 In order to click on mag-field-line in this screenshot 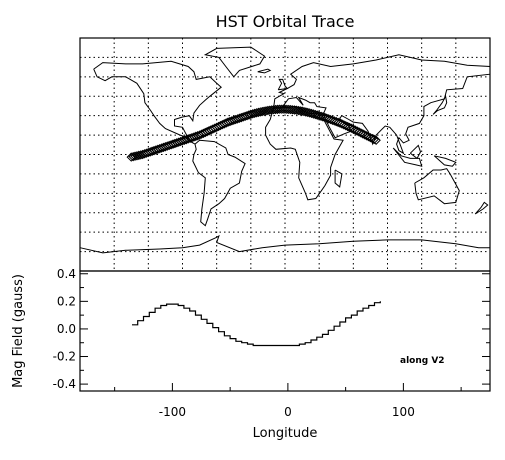, I will do `click(256, 324)`.